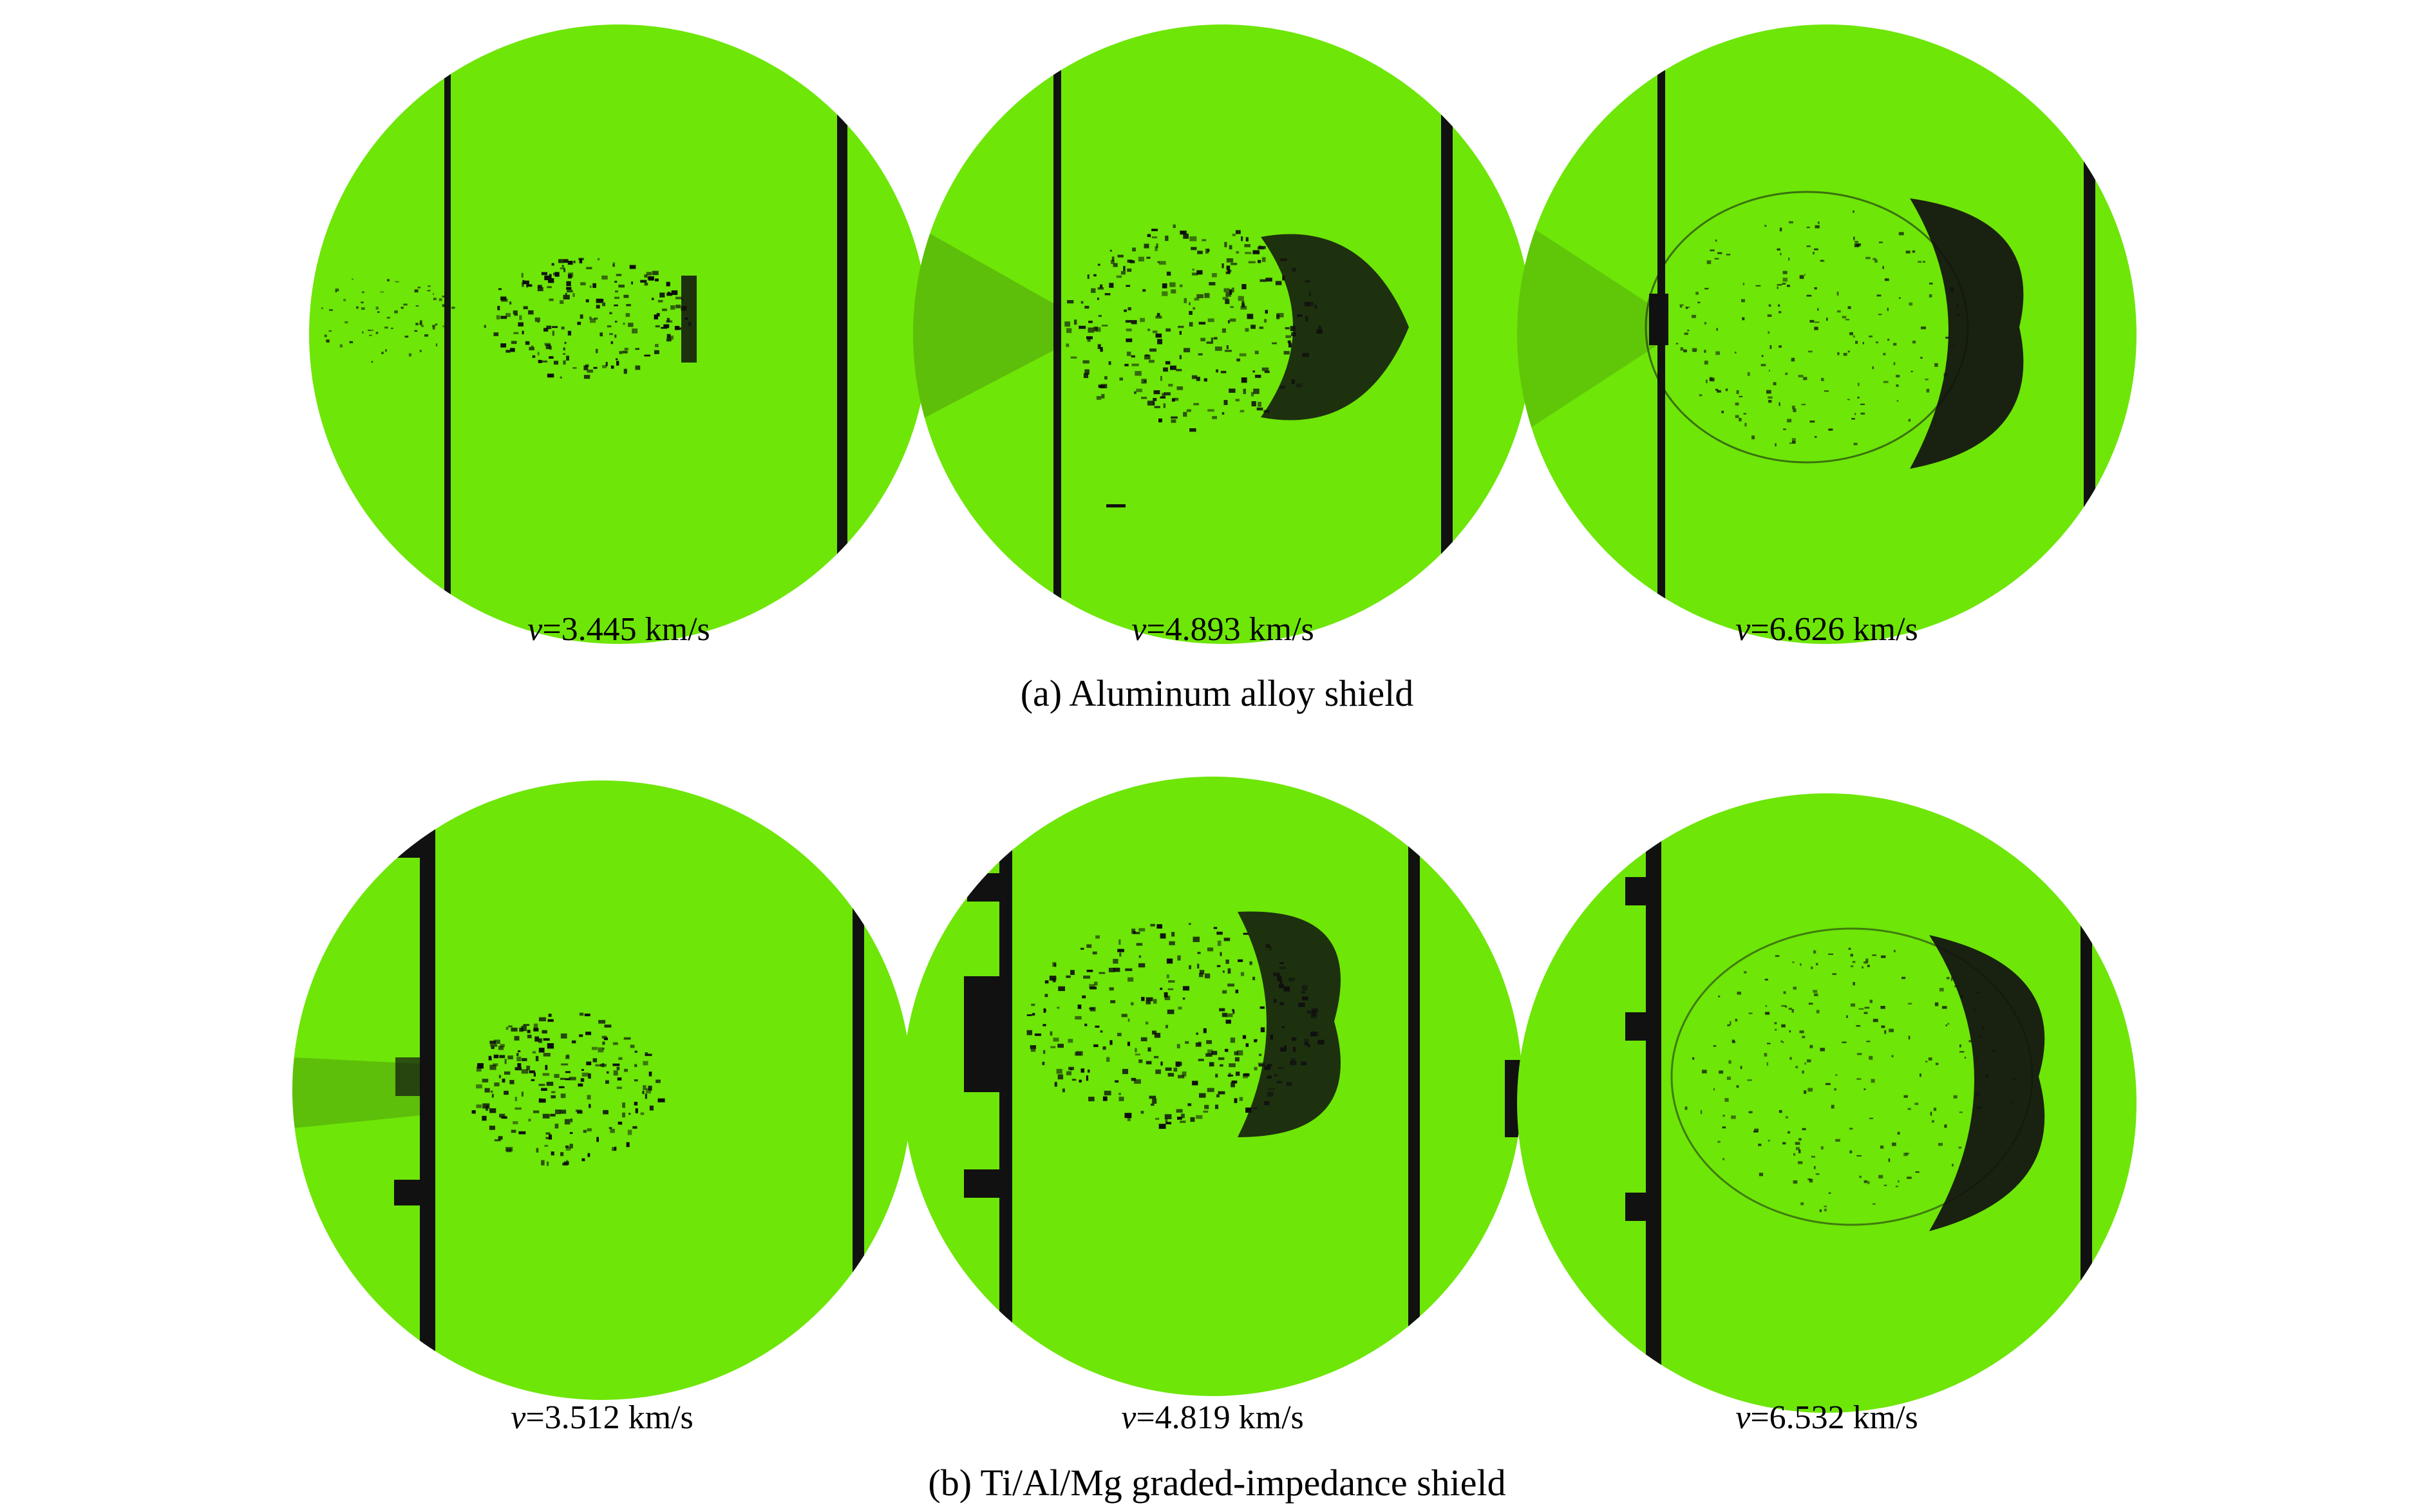 The width and height of the screenshot is (2434, 1512). I want to click on velocity-value: =3.445 km/s, so click(626, 629).